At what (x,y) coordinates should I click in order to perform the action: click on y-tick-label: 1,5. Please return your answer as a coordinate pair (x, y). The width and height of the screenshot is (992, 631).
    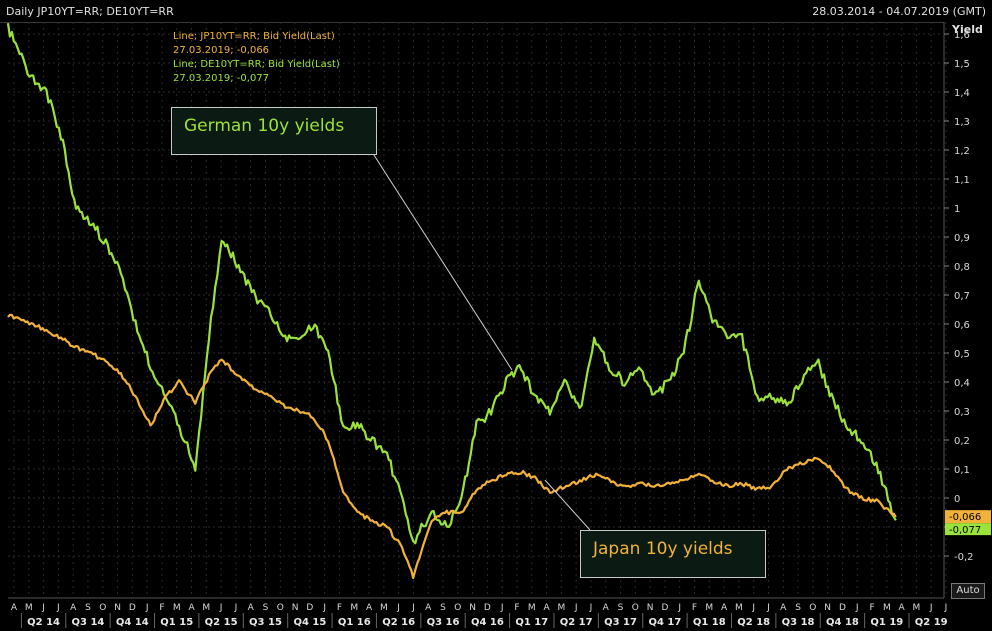
    Looking at the image, I should click on (962, 64).